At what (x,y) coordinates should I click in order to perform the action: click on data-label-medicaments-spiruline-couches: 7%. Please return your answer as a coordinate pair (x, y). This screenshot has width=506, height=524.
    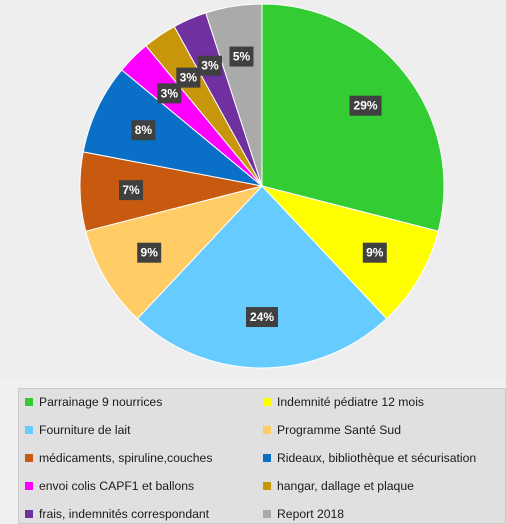
    Looking at the image, I should click on (131, 190).